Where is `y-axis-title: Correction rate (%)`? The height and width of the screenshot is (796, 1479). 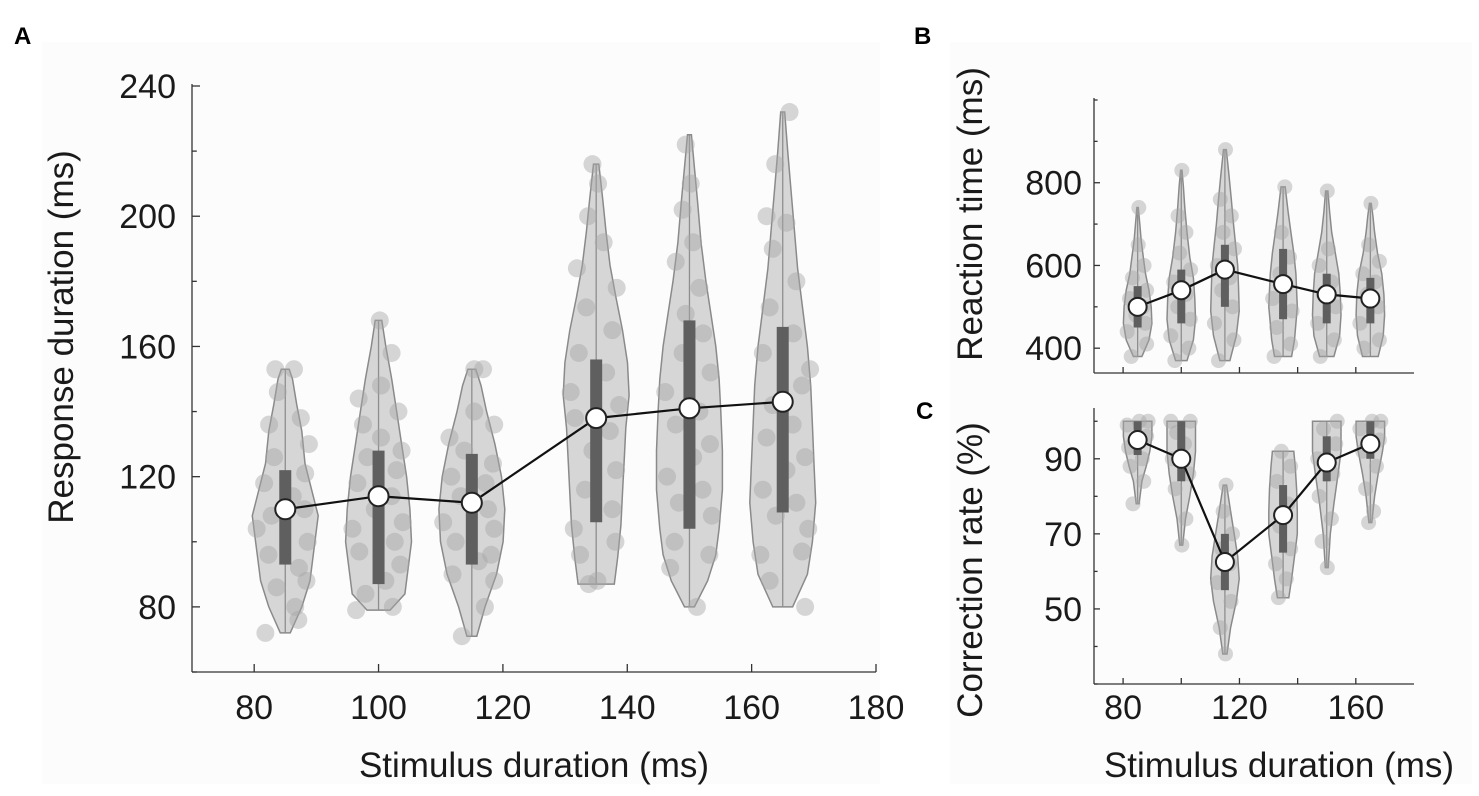 y-axis-title: Correction rate (%) is located at coordinates (970, 570).